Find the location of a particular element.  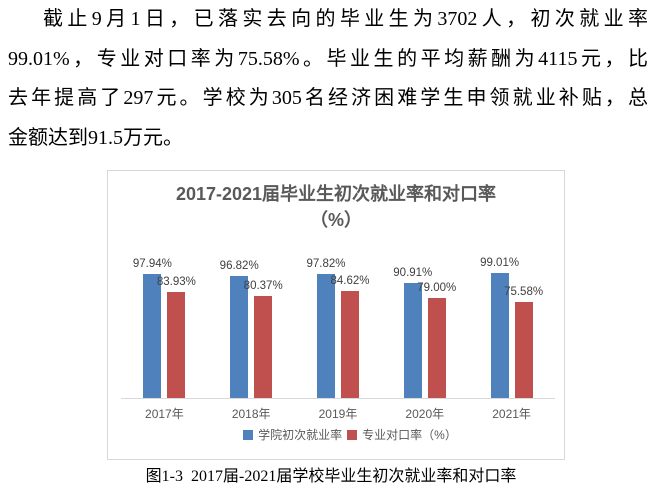

employment-rate-data-label-2019: 97.82% is located at coordinates (326, 264).